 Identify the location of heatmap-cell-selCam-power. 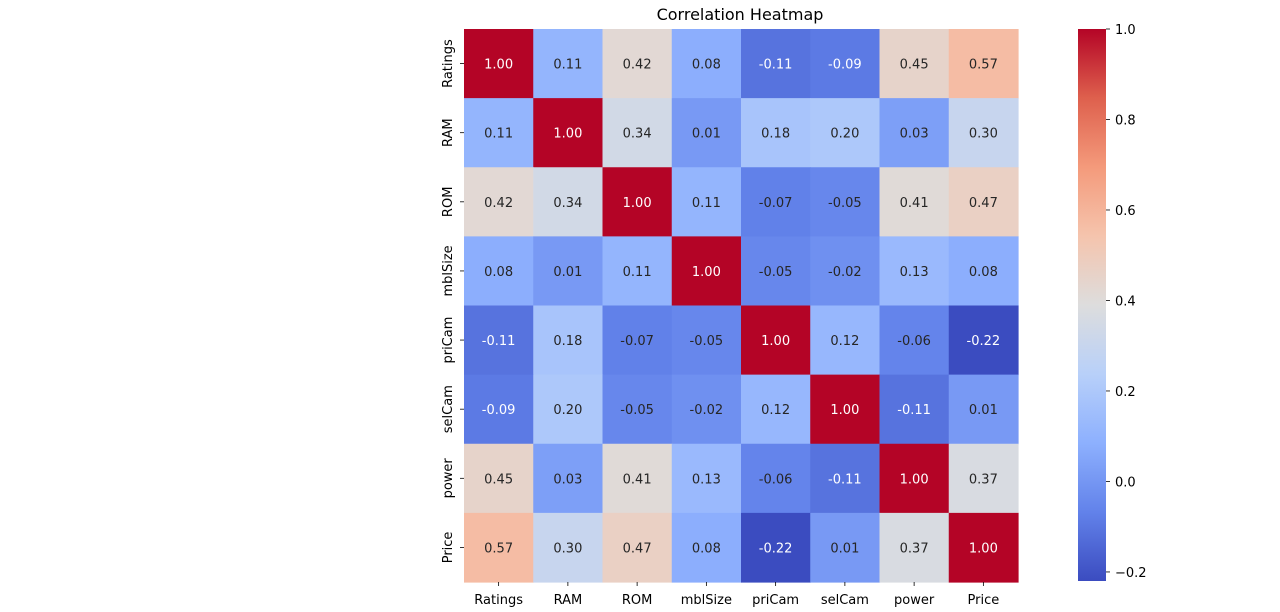
(914, 409).